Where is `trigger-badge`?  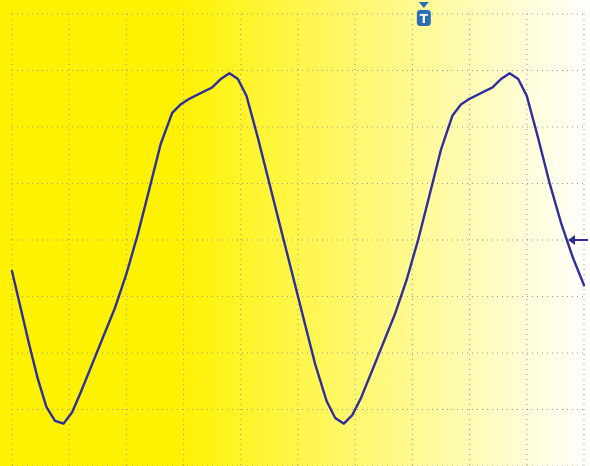
trigger-badge is located at coordinates (423, 18).